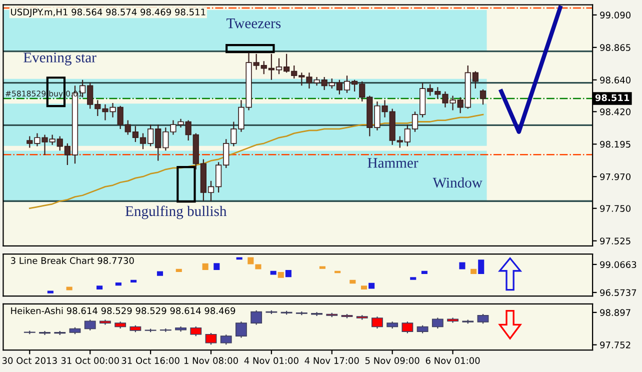 Image resolution: width=642 pixels, height=372 pixels. I want to click on y-tick-label: 98.897, so click(615, 312).